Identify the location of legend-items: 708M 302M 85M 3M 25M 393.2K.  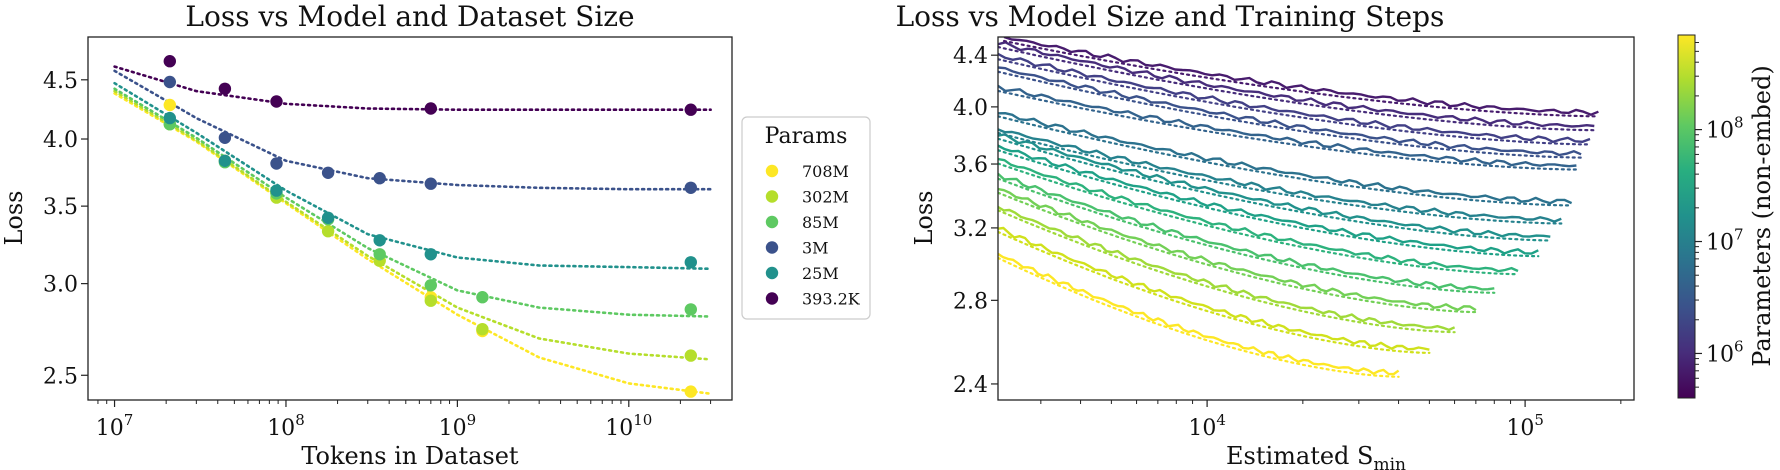
(813, 235).